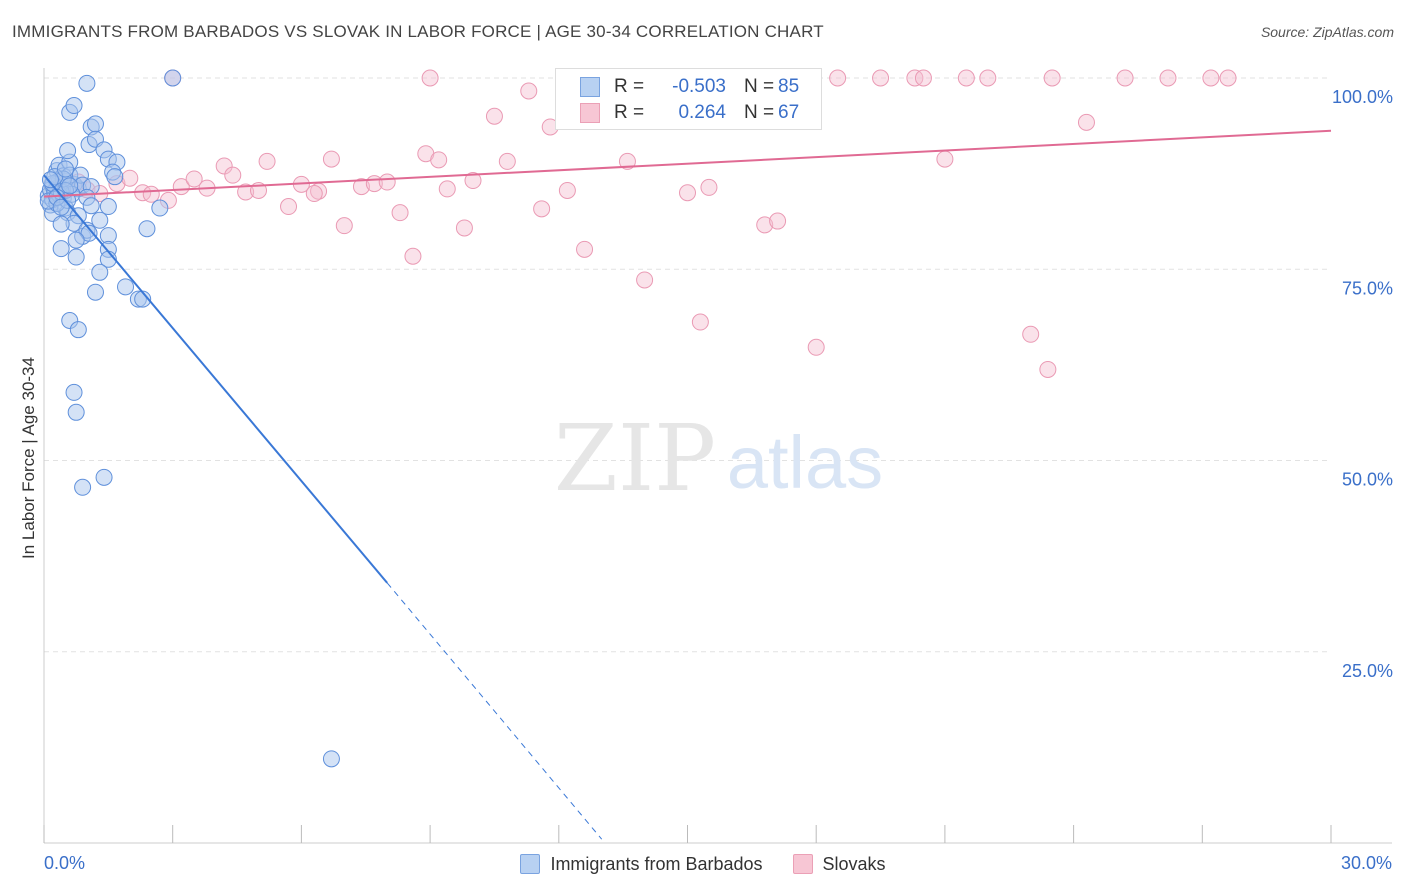  What do you see at coordinates (789, 86) in the screenshot?
I see `n-value: 85` at bounding box center [789, 86].